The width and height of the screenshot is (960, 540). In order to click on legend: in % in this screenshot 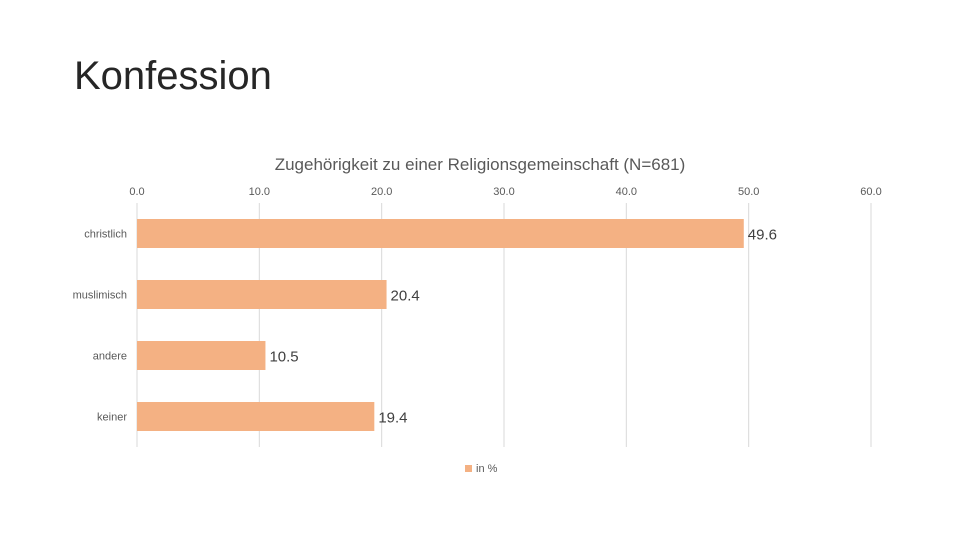, I will do `click(481, 469)`.